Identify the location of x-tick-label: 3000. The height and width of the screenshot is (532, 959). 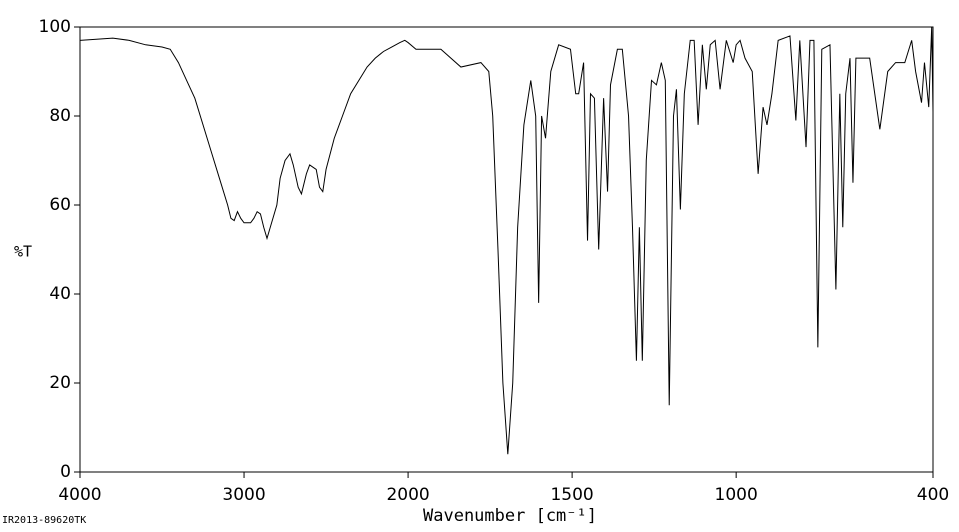
(243, 495).